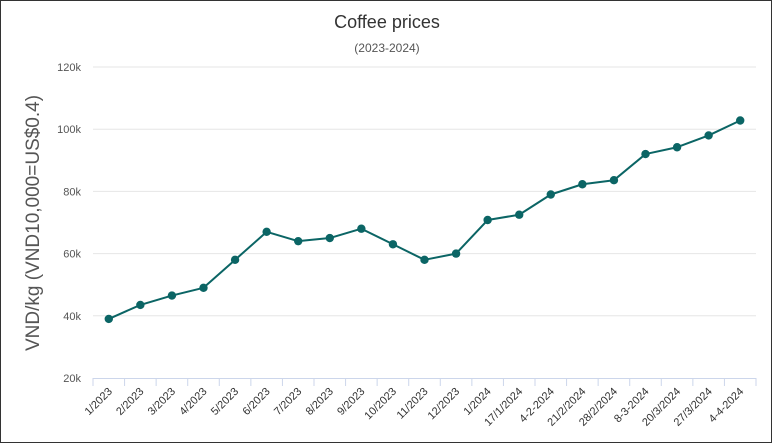 The height and width of the screenshot is (444, 772). I want to click on x-tick-label: 11/2023, so click(413, 404).